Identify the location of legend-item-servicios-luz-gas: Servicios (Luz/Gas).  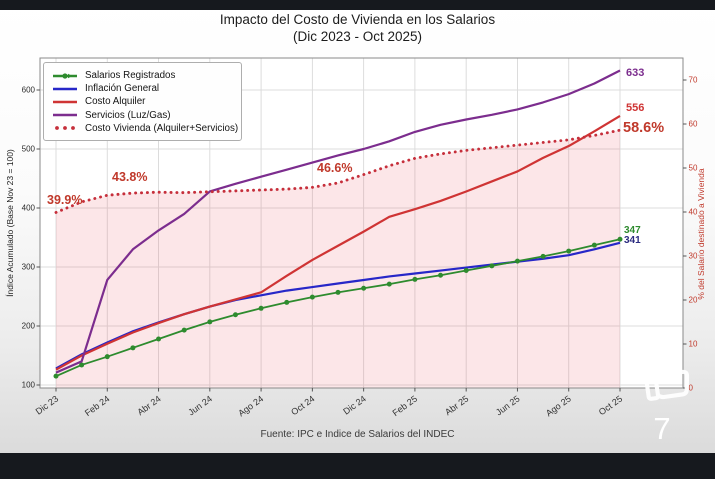
(142, 115).